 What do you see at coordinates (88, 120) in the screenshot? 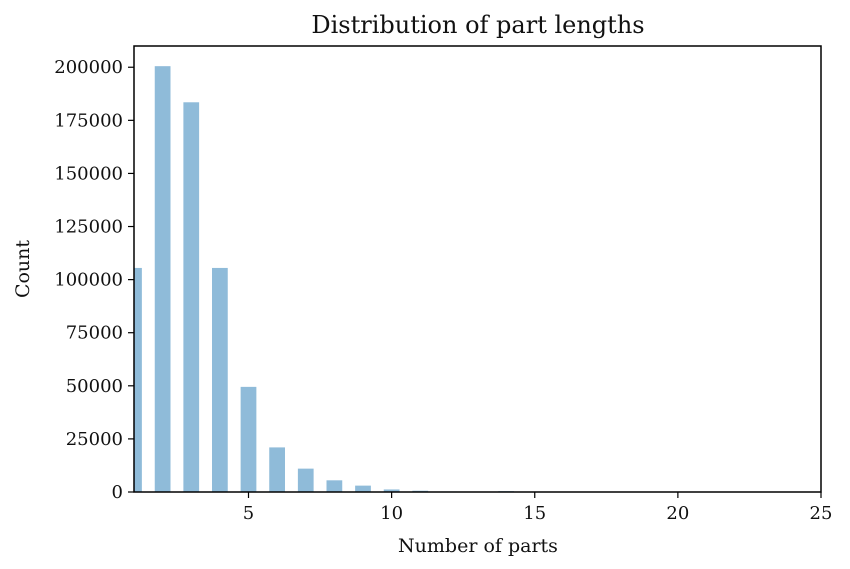
I see `y-tick-label: 175000` at bounding box center [88, 120].